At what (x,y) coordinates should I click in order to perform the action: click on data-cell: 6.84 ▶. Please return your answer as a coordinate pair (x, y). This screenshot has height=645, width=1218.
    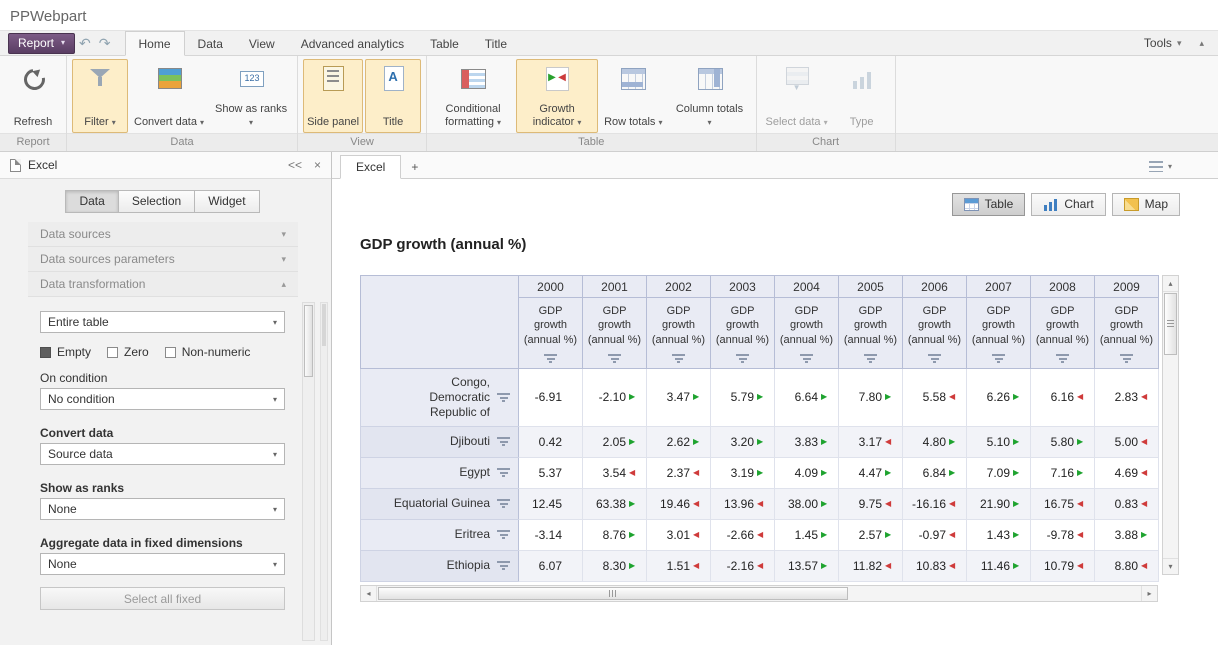
    Looking at the image, I should click on (934, 472).